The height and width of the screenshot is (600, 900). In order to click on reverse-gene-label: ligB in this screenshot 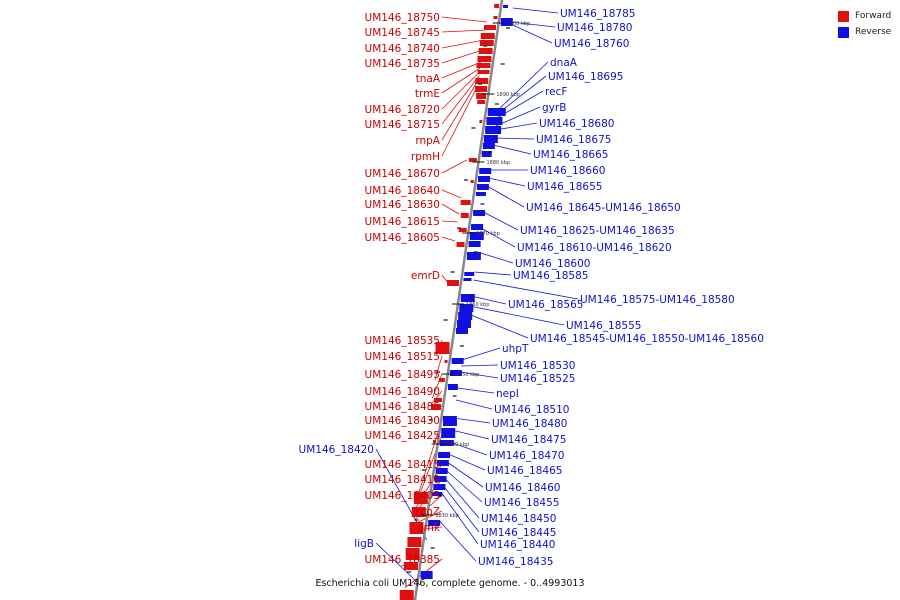, I will do `click(364, 544)`.